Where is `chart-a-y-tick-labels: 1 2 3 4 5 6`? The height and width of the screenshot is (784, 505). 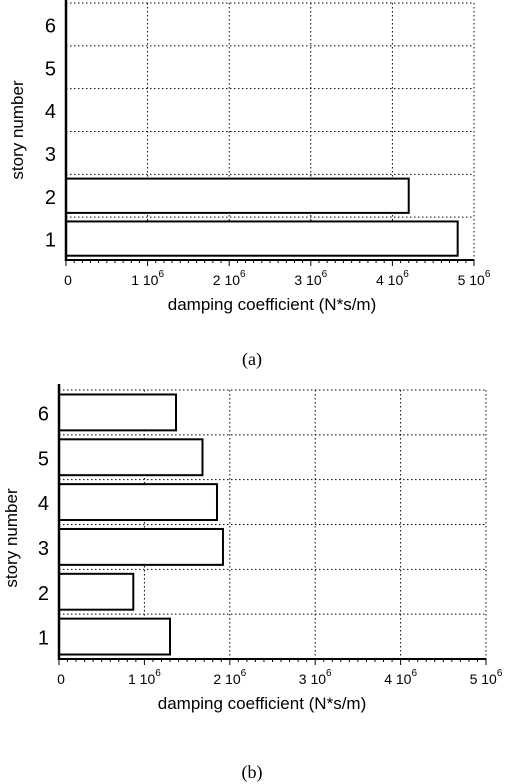 chart-a-y-tick-labels: 1 2 3 4 5 6 is located at coordinates (50, 133).